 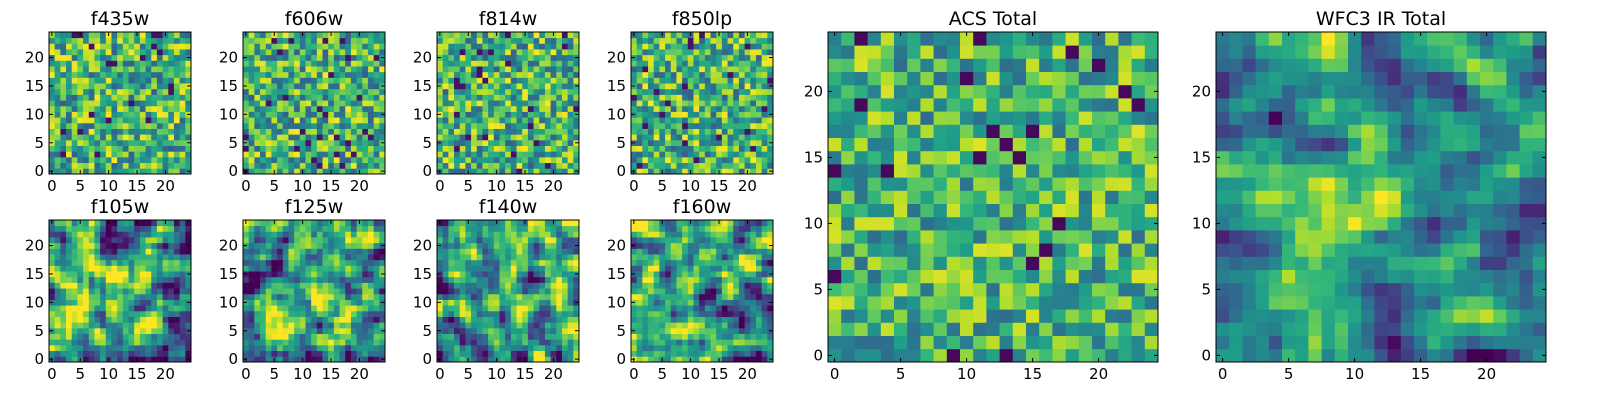 What do you see at coordinates (34, 58) in the screenshot?
I see `y-tick-label: 20` at bounding box center [34, 58].